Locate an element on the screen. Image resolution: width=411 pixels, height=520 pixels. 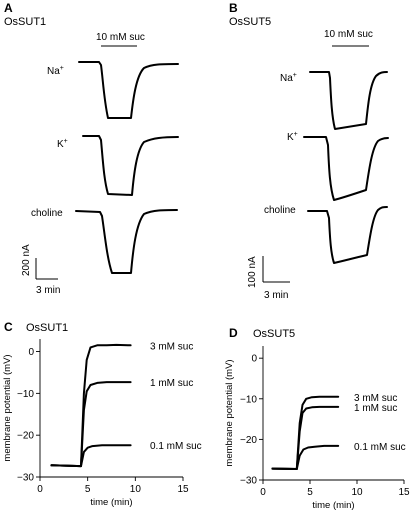
panel-c-x-tick-label: 0 is located at coordinates (40, 489).